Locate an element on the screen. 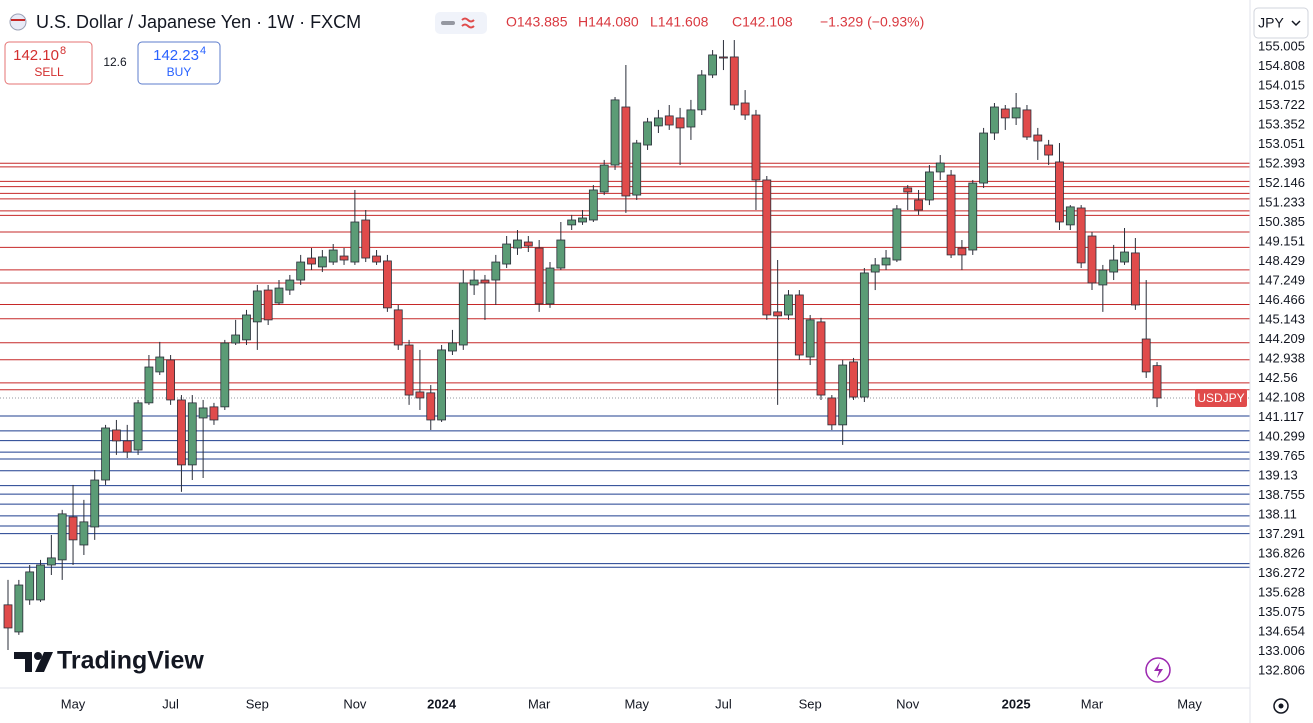 This screenshot has width=1313, height=723. price-label: 139.765 is located at coordinates (1281, 455).